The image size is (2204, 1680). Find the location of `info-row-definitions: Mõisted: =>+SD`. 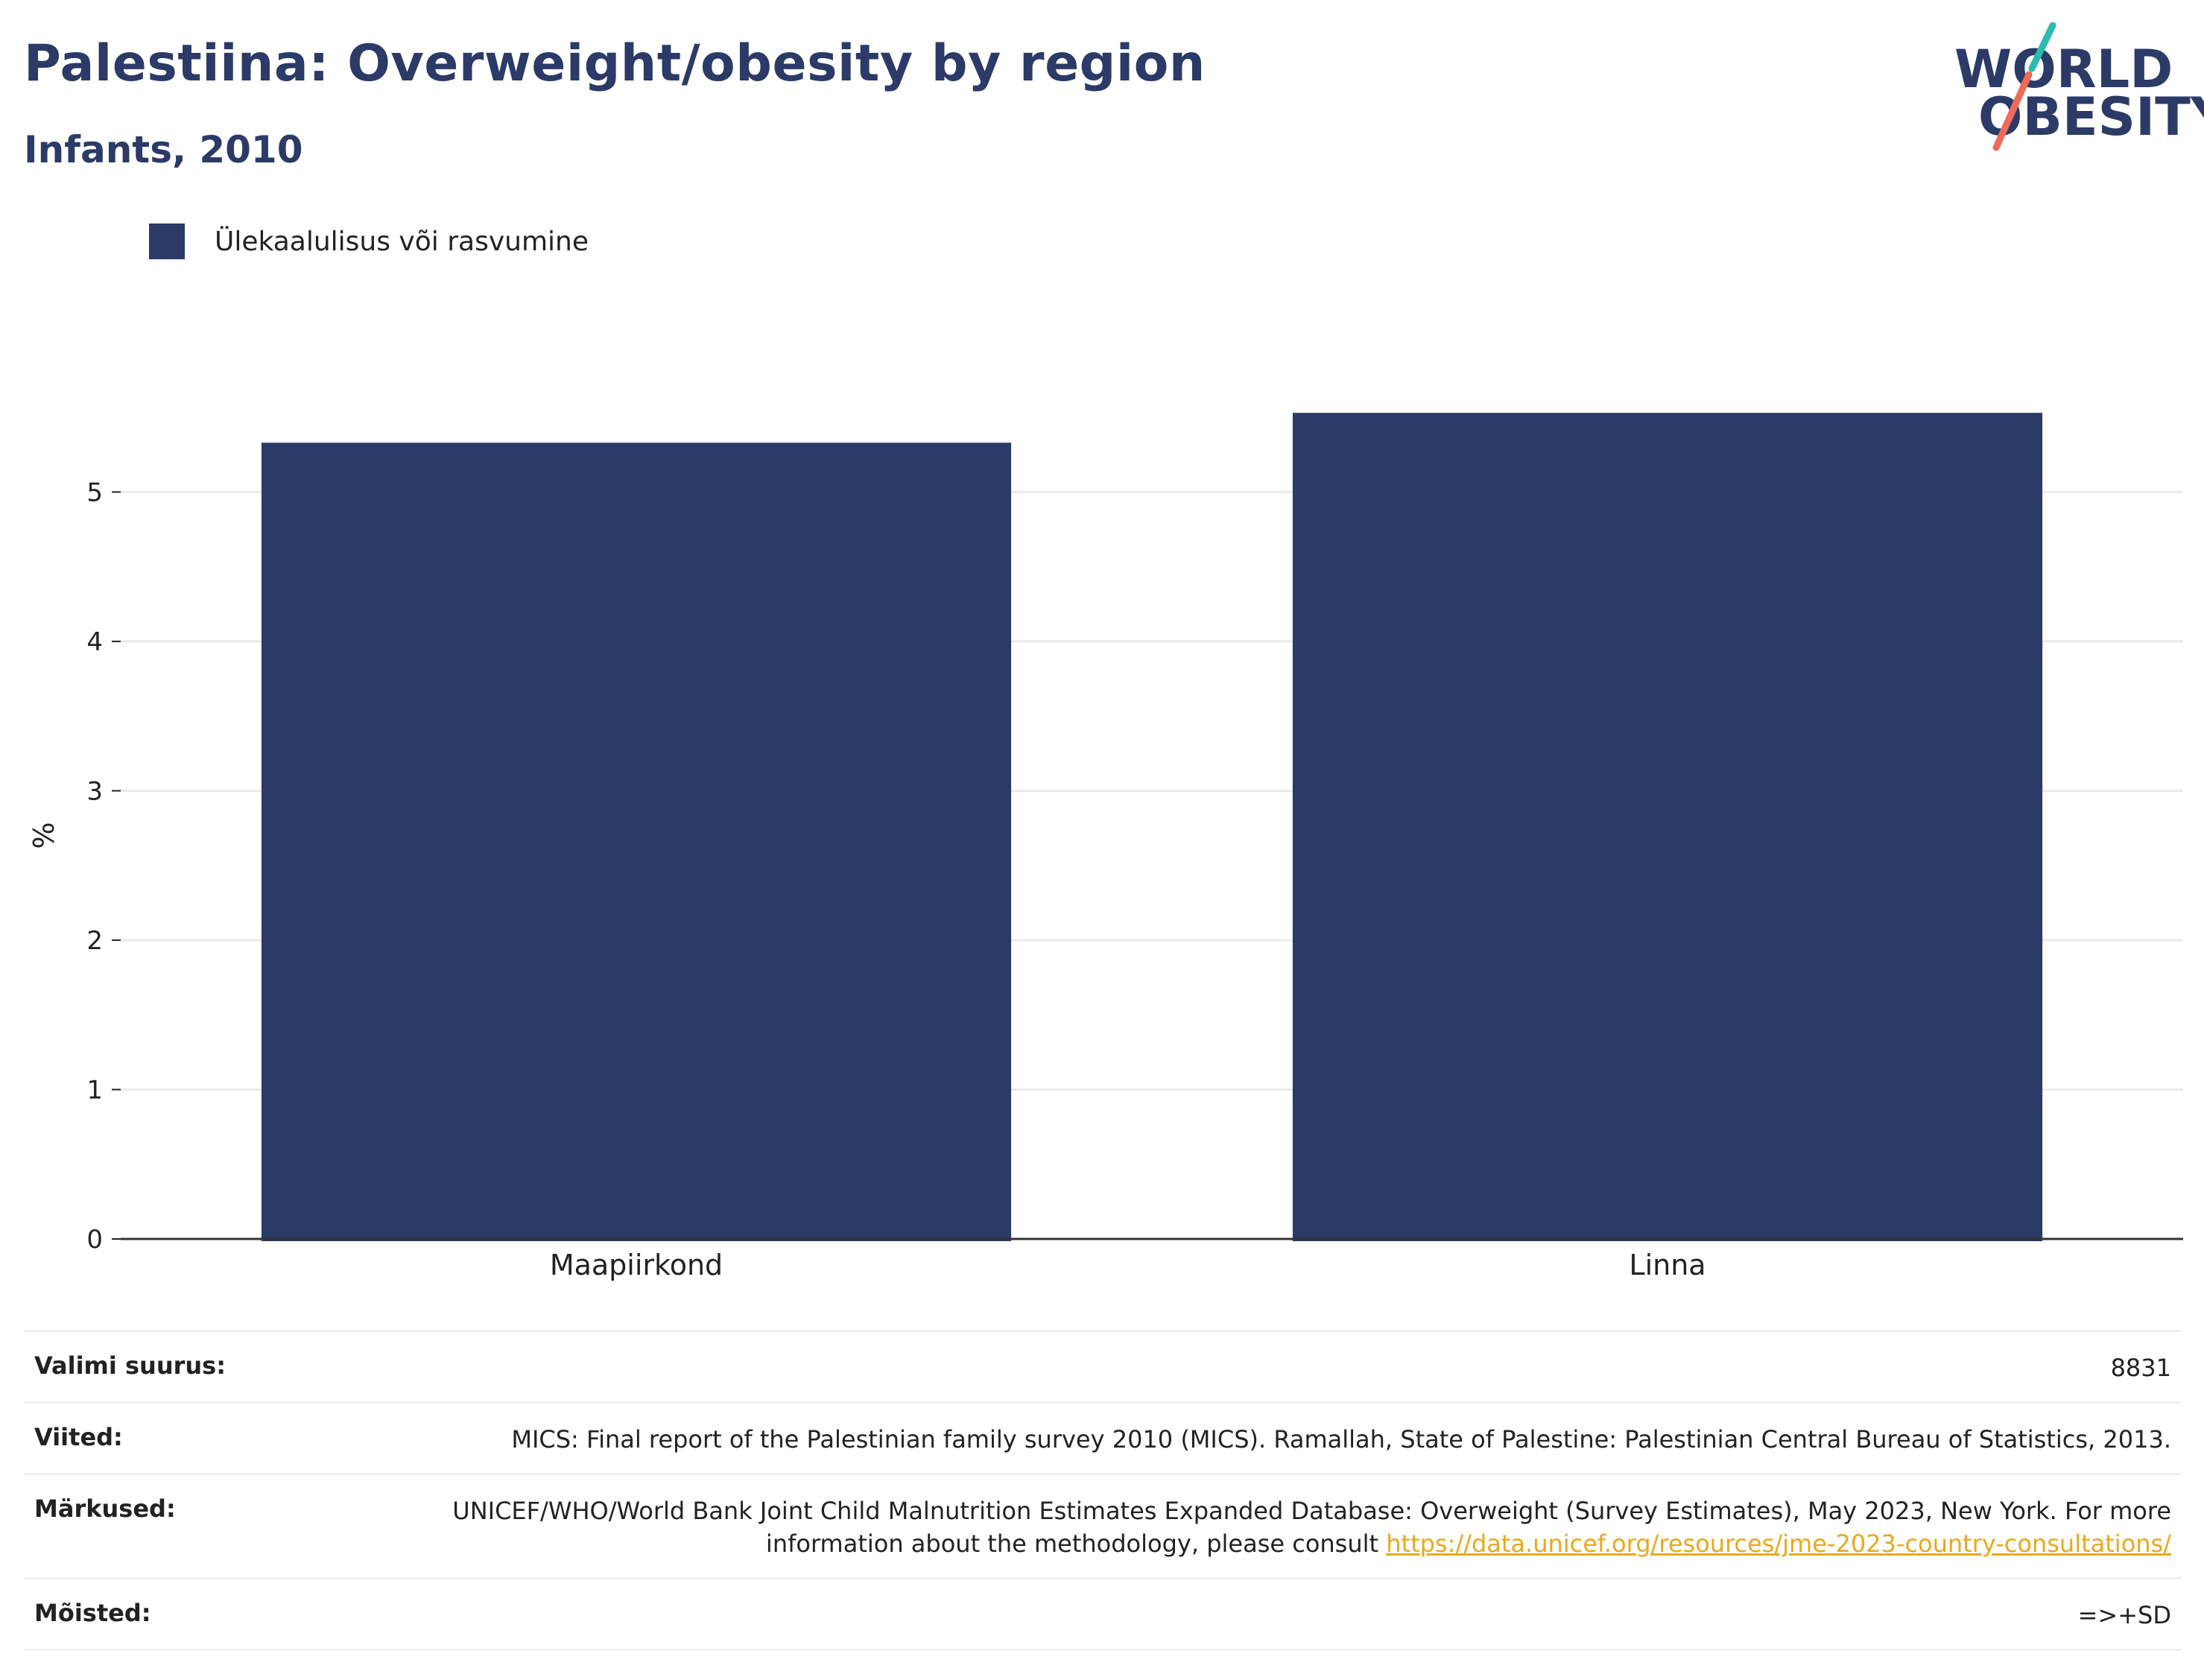

info-row-definitions: Mõisted: =>+SD is located at coordinates (1103, 1615).